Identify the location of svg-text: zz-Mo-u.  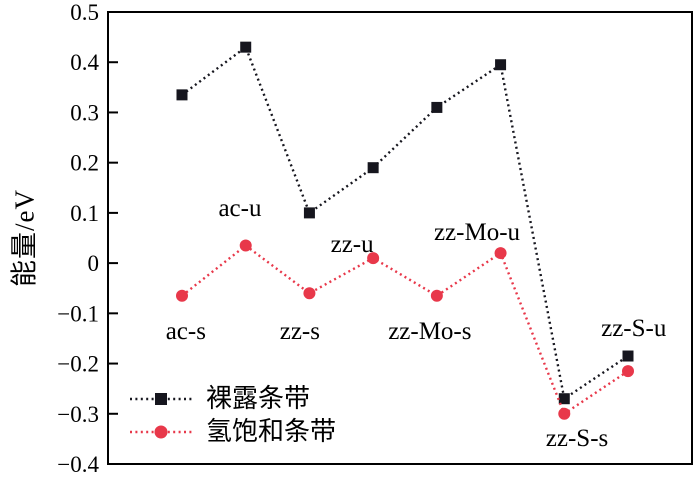
(477, 232).